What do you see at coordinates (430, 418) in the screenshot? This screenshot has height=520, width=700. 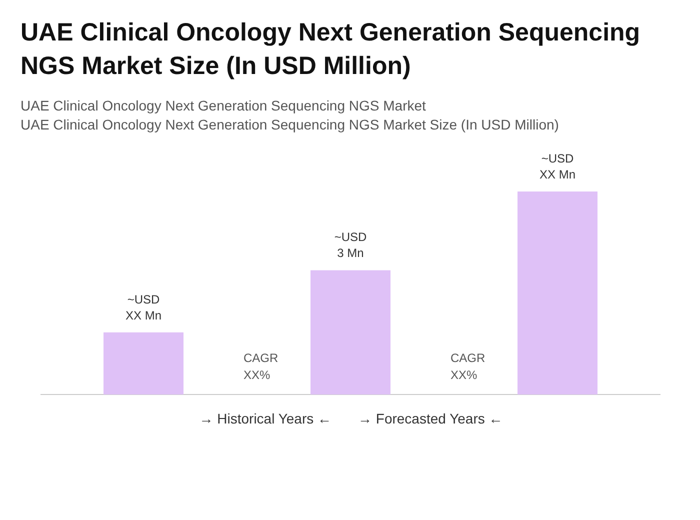 I see `text: → Forecasted Years ←` at bounding box center [430, 418].